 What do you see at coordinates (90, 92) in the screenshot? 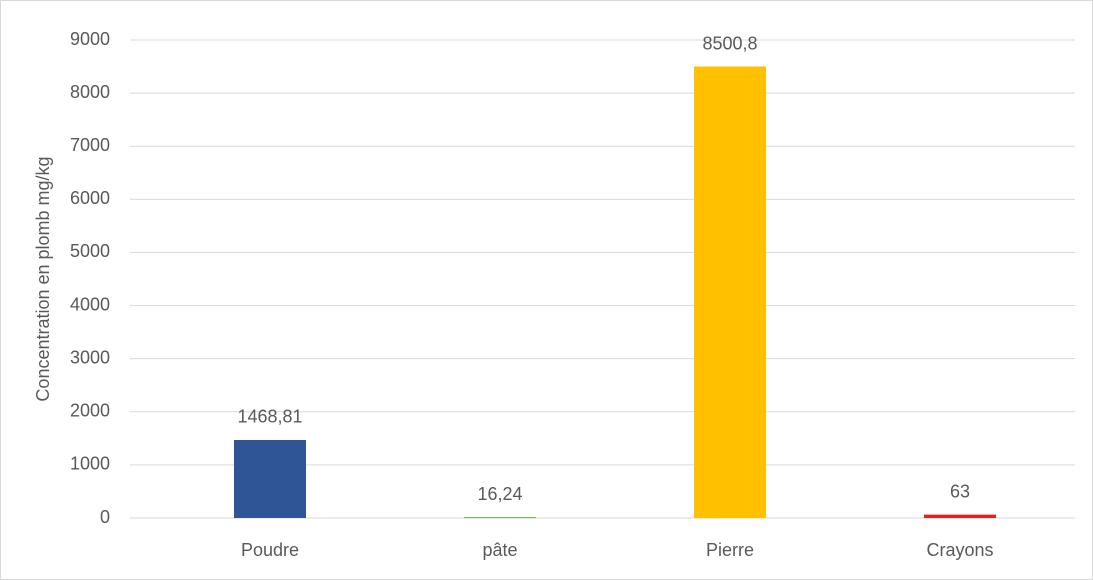
I see `y-tick-label: 8000` at bounding box center [90, 92].